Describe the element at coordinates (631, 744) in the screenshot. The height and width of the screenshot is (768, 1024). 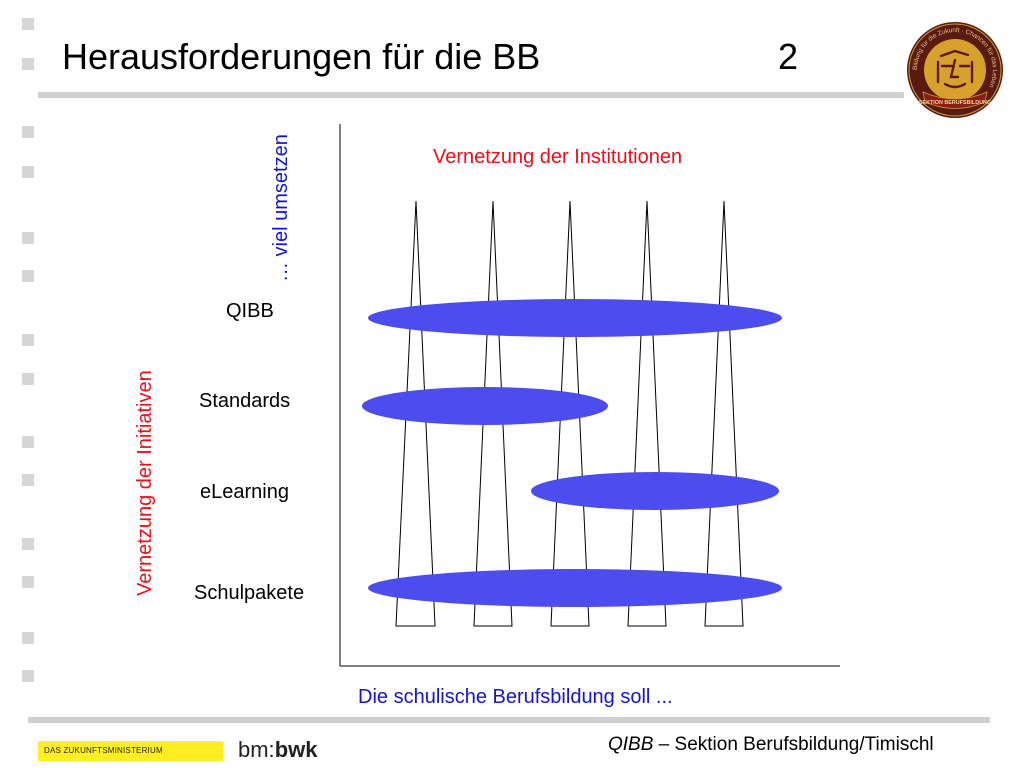
I see `credit-italic: QIBB` at that location.